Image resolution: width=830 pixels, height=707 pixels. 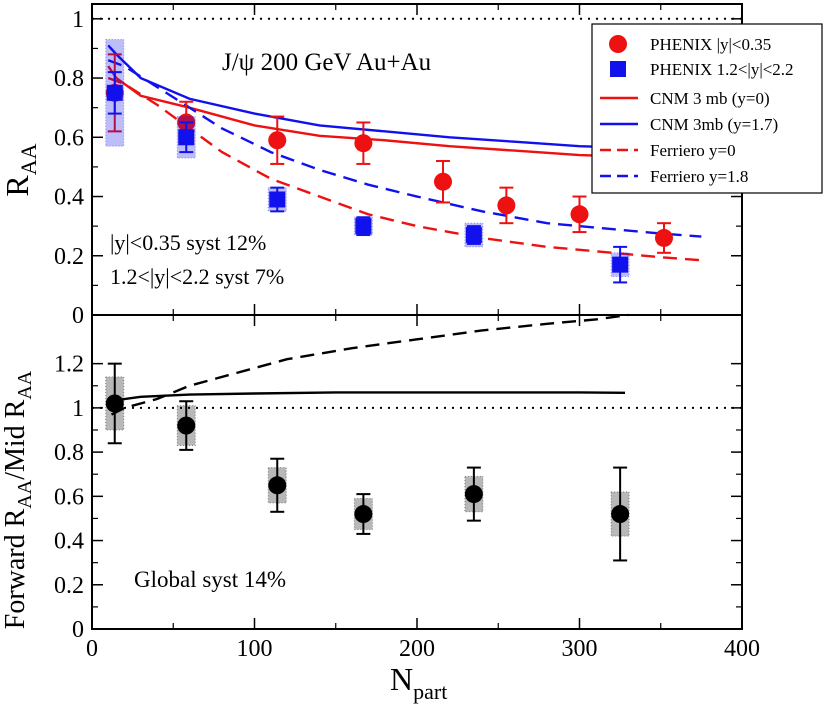 I want to click on global-syst-annotation: Global syst 14%, so click(x=210, y=579).